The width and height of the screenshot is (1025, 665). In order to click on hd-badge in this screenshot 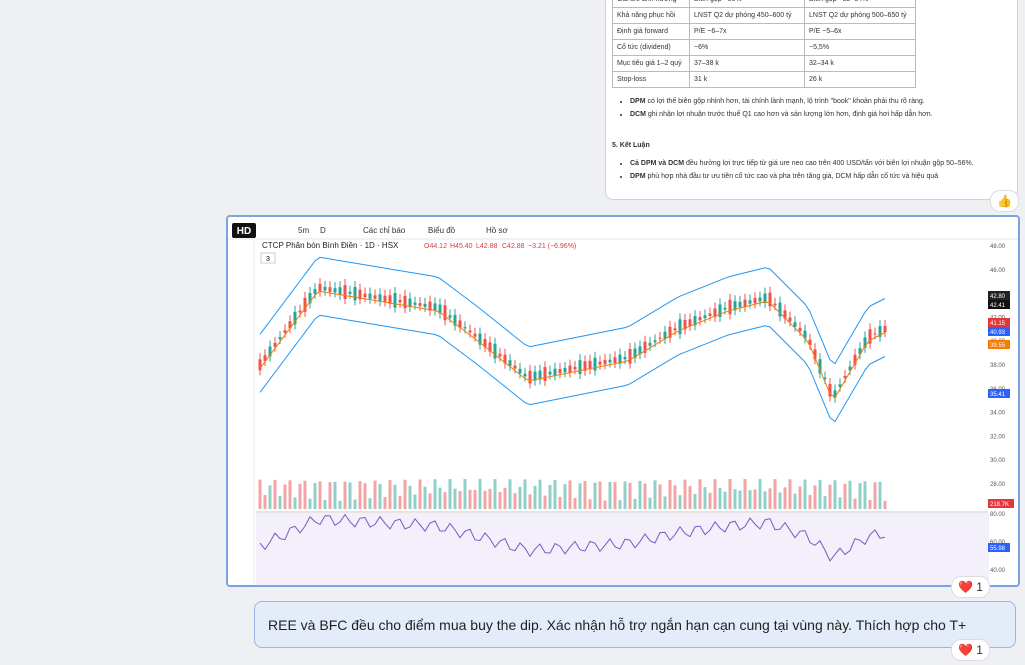, I will do `click(244, 230)`.